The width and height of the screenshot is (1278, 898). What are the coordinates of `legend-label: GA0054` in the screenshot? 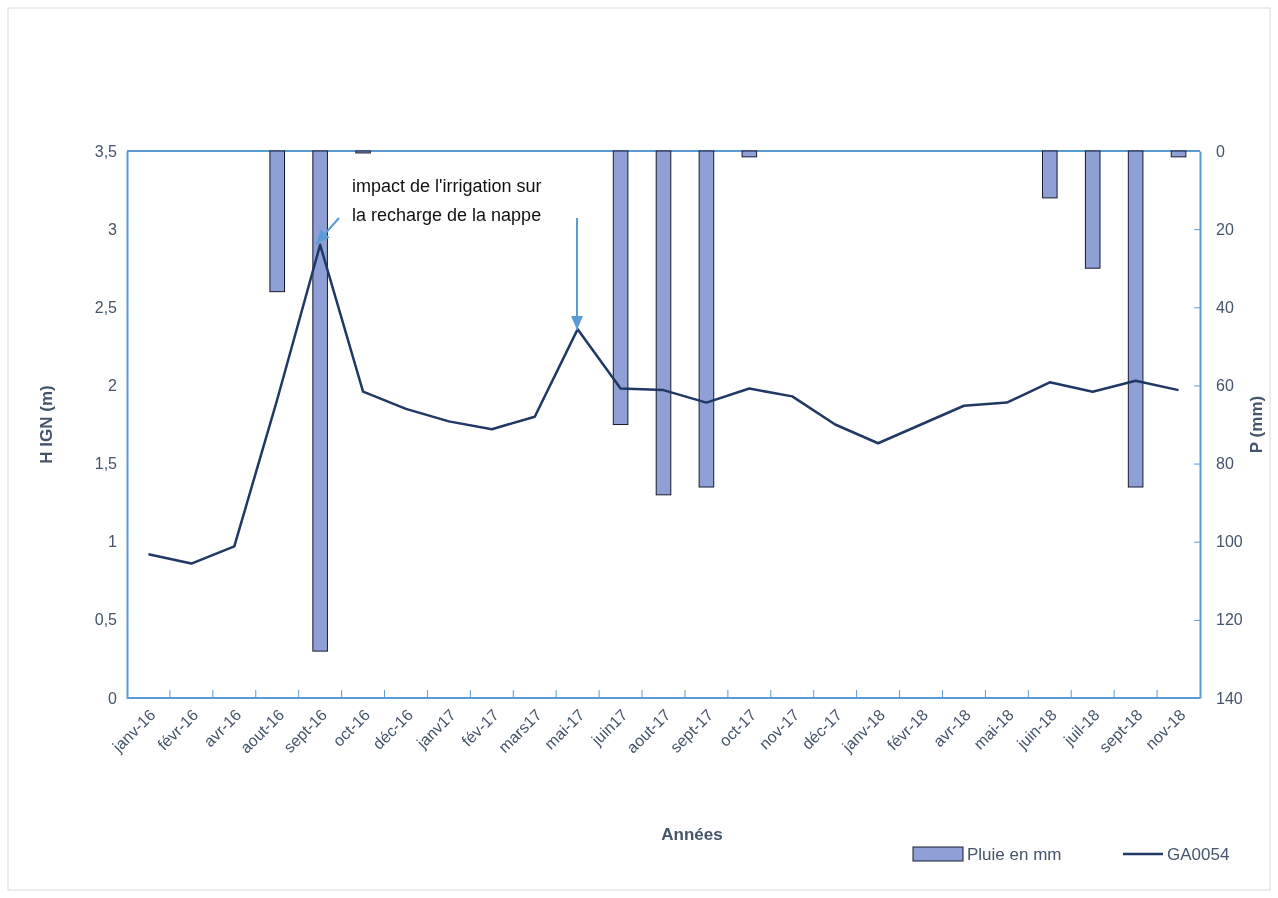 It's located at (1198, 854).